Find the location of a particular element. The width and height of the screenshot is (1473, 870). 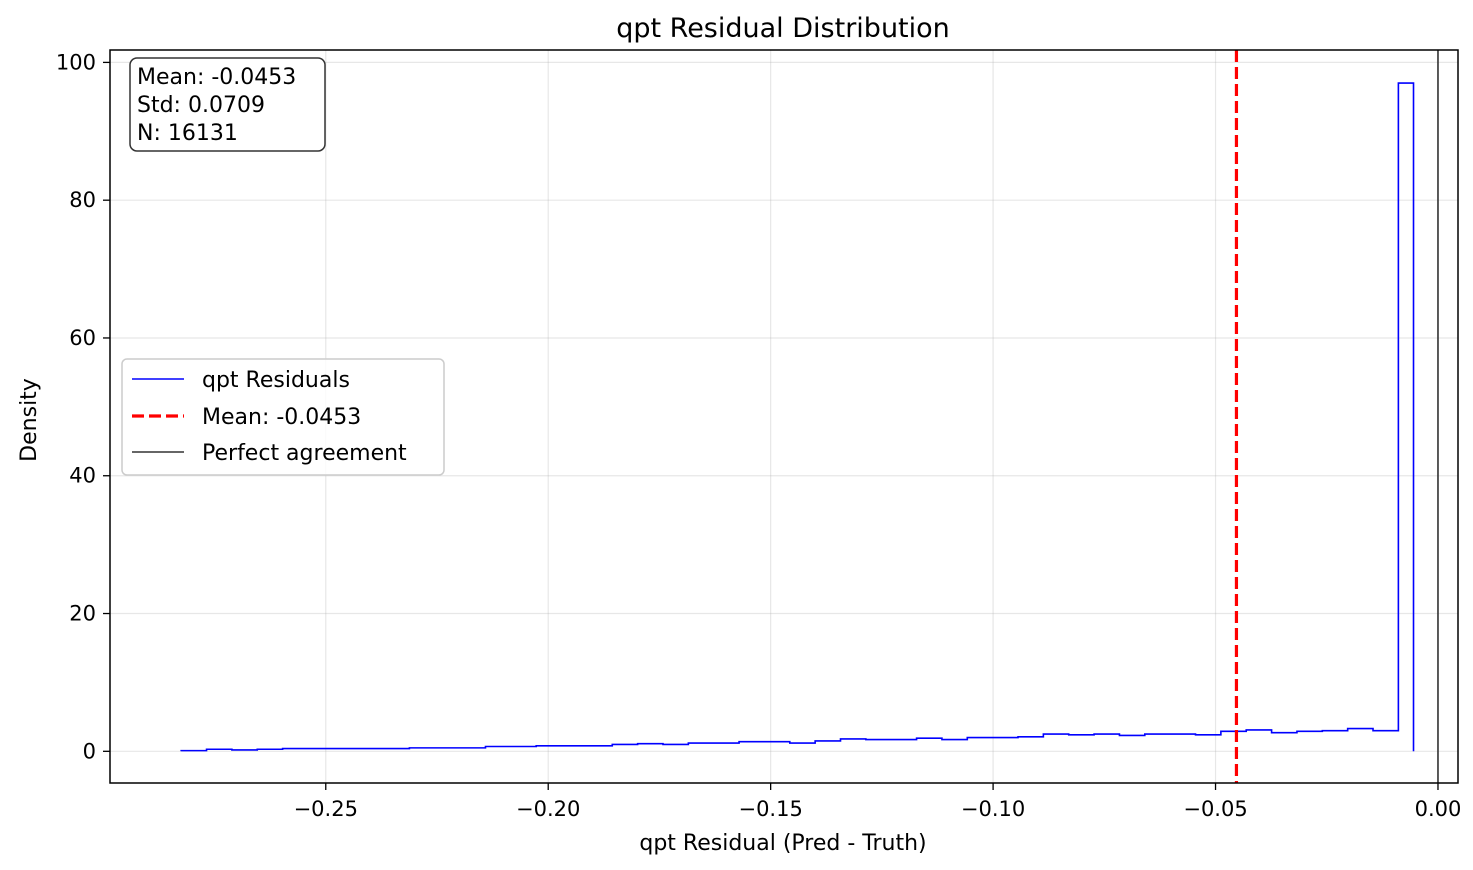

x-tick-label: −0.10 is located at coordinates (993, 809).